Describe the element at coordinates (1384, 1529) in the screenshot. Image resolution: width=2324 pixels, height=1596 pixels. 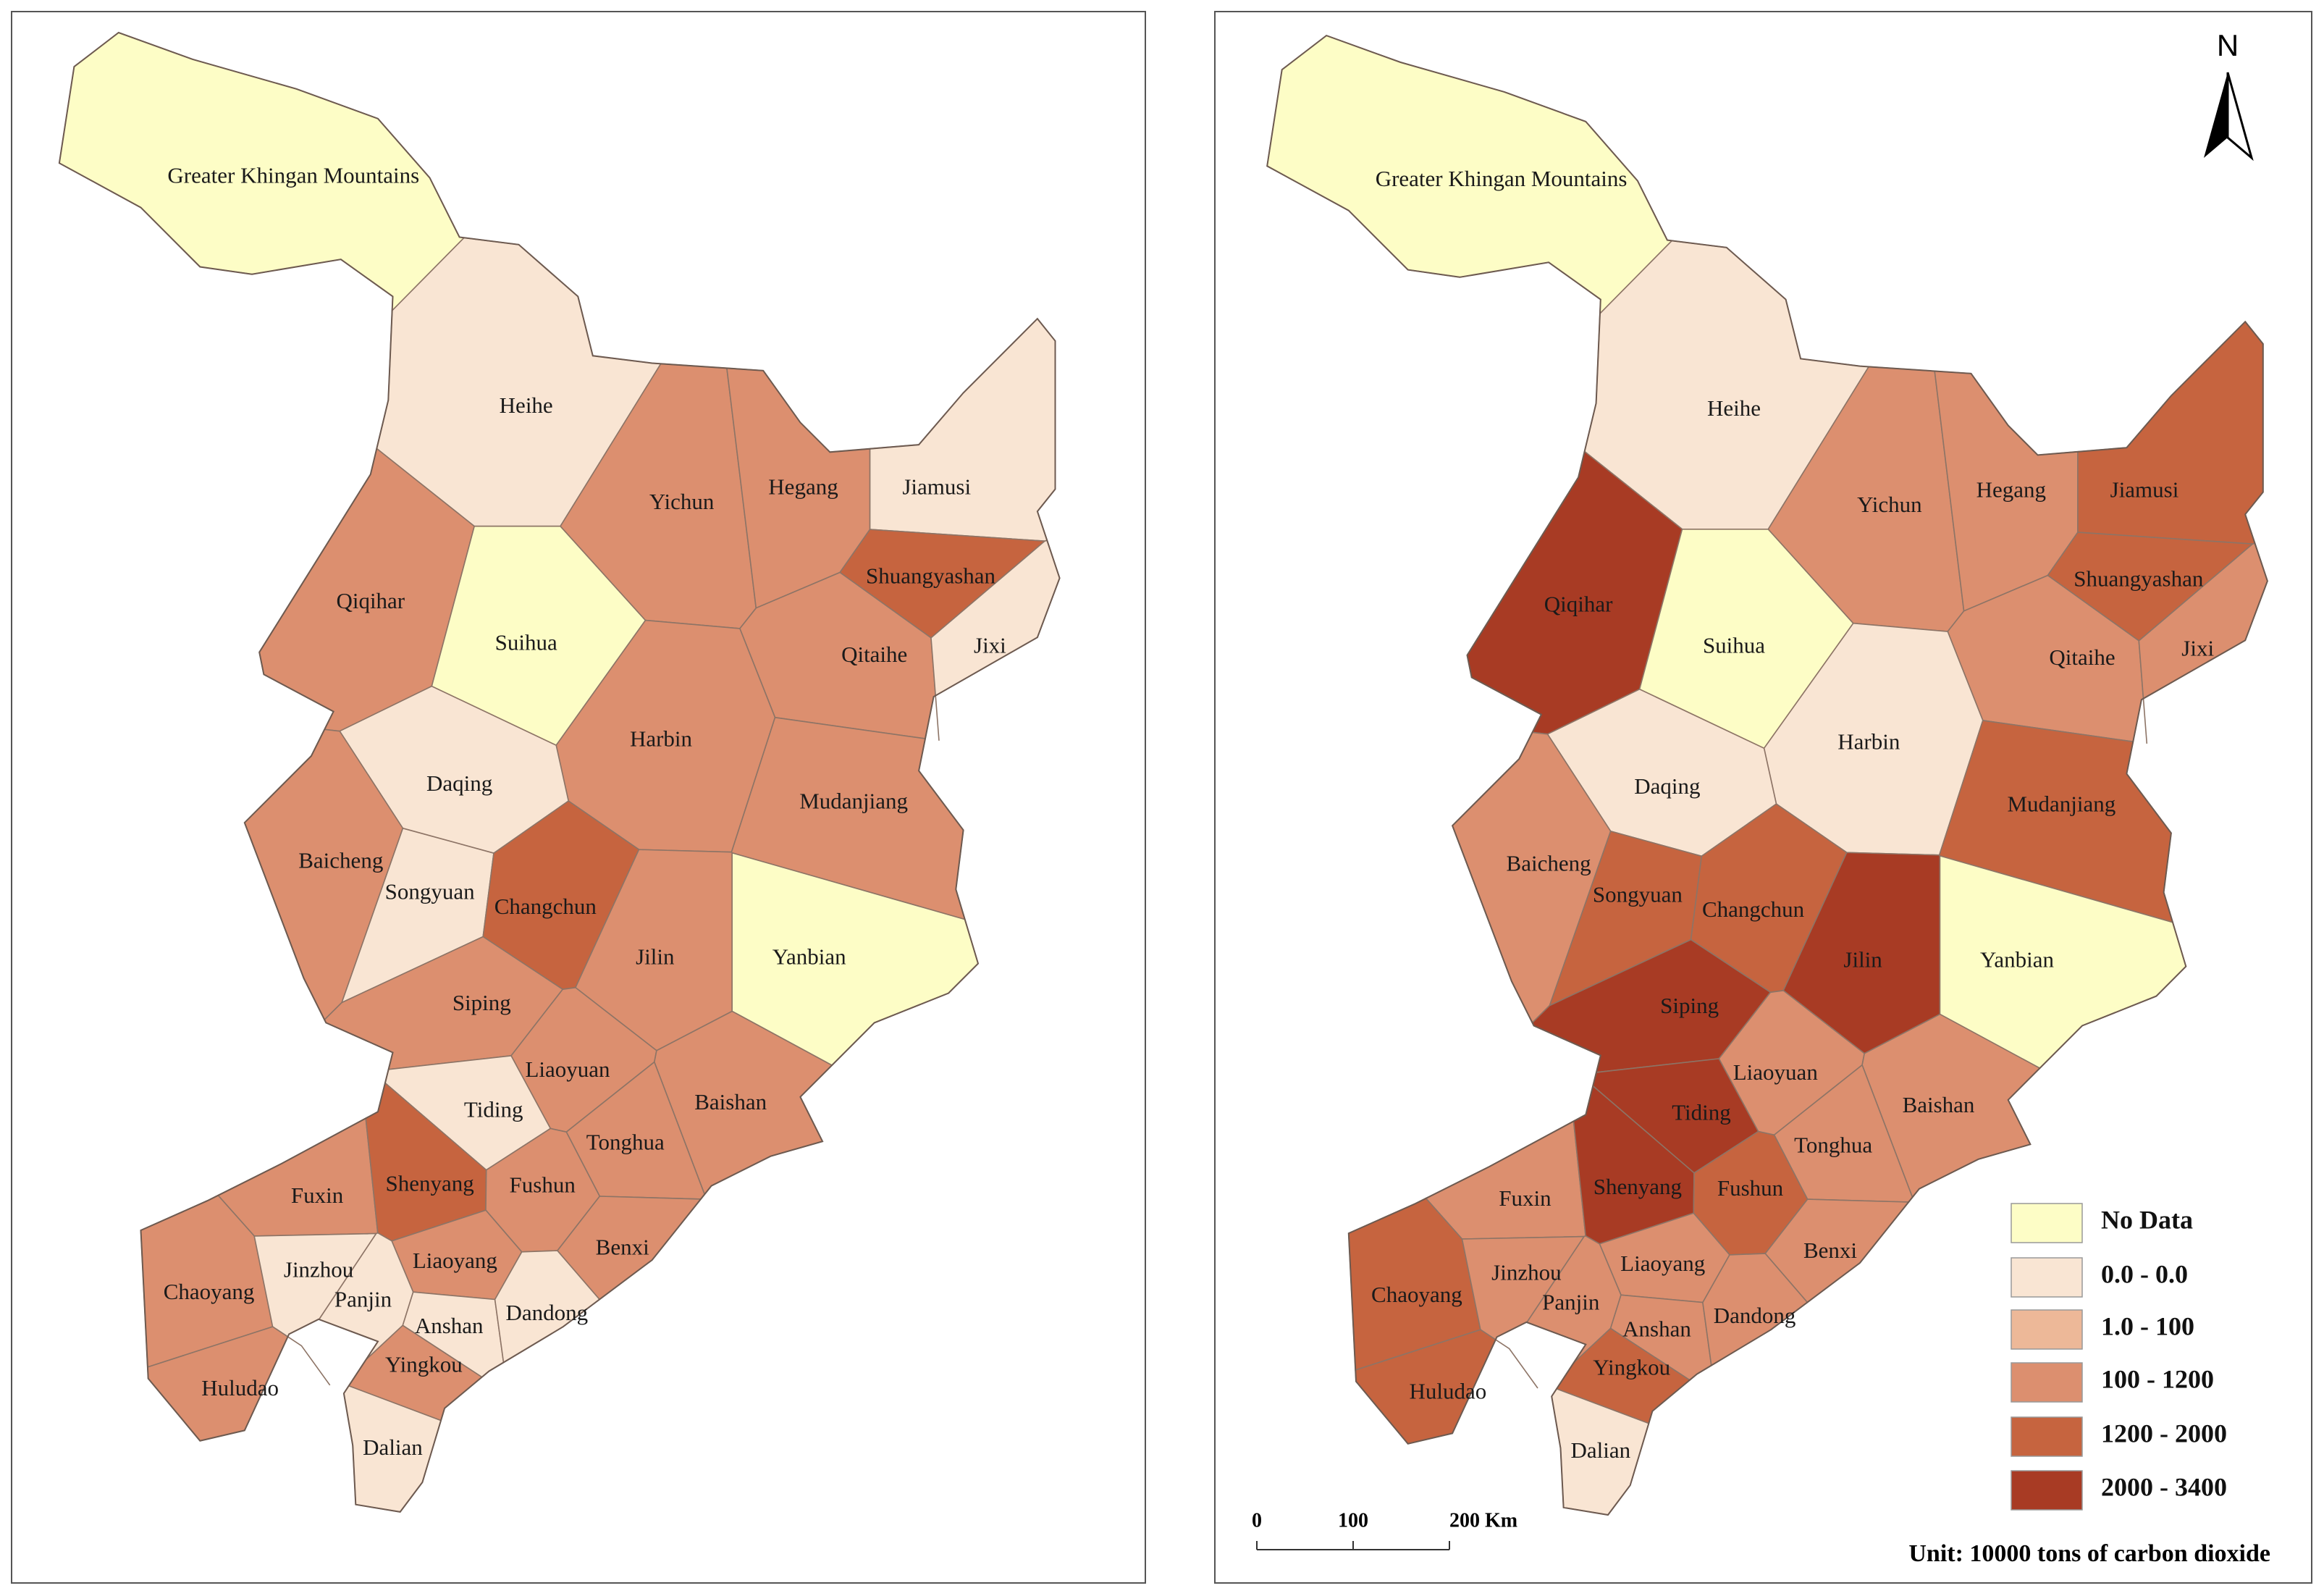
I see `scale-bar: 0 100 200 Km` at that location.